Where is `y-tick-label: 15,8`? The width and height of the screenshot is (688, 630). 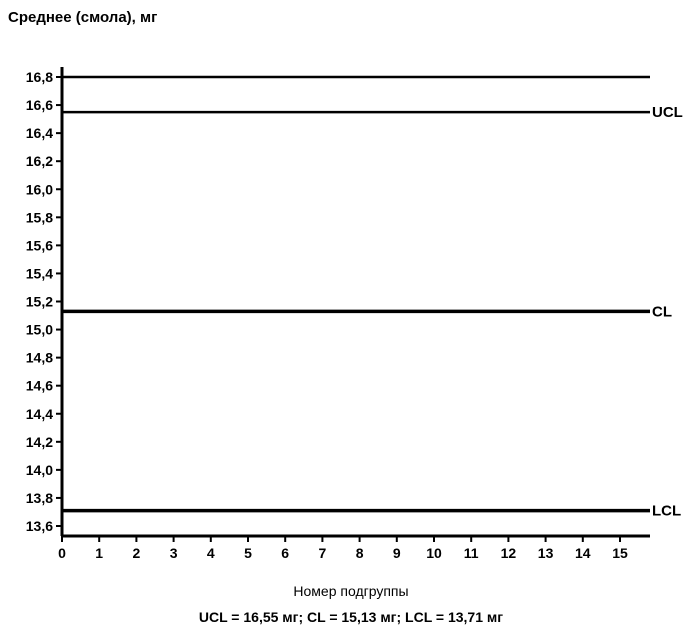 y-tick-label: 15,8 is located at coordinates (39, 217).